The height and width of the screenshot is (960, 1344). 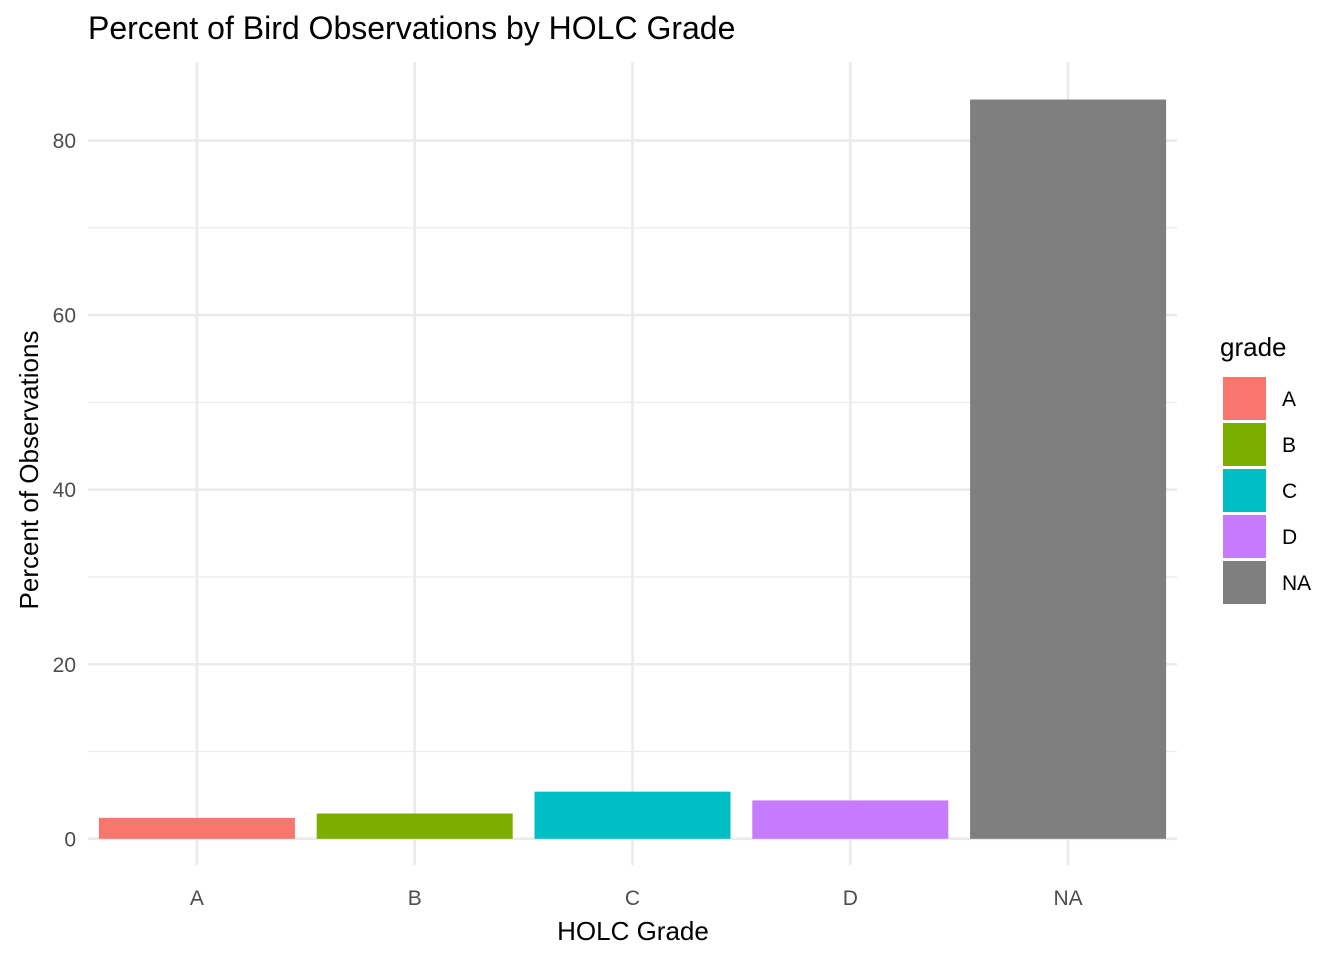 What do you see at coordinates (64, 665) in the screenshot?
I see `y-tick-label: 20` at bounding box center [64, 665].